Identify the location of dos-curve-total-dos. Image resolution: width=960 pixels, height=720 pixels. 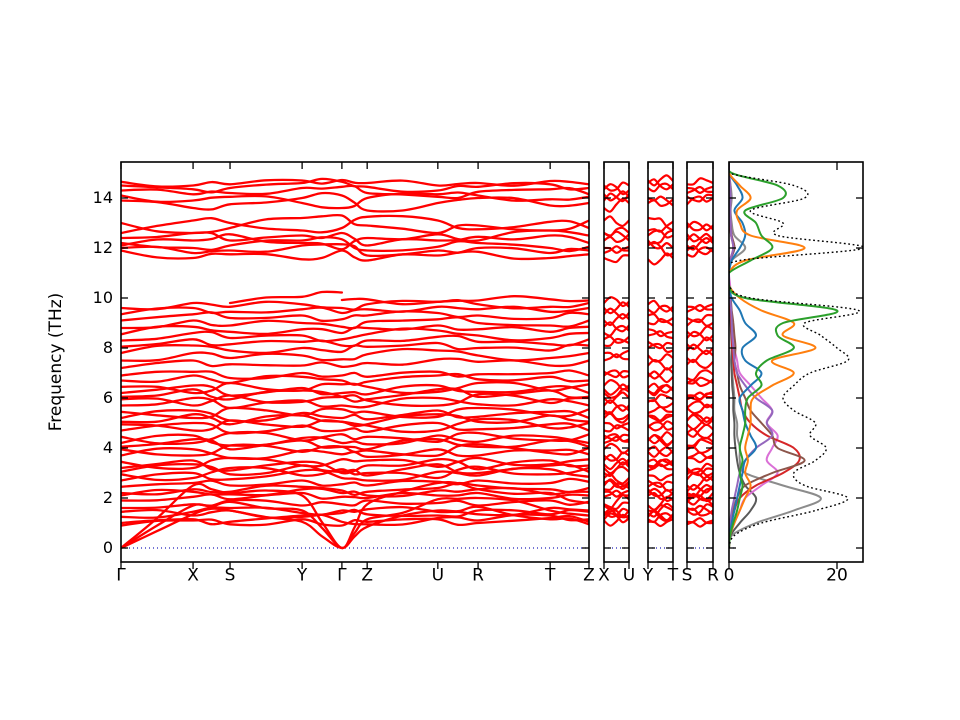
(796, 355).